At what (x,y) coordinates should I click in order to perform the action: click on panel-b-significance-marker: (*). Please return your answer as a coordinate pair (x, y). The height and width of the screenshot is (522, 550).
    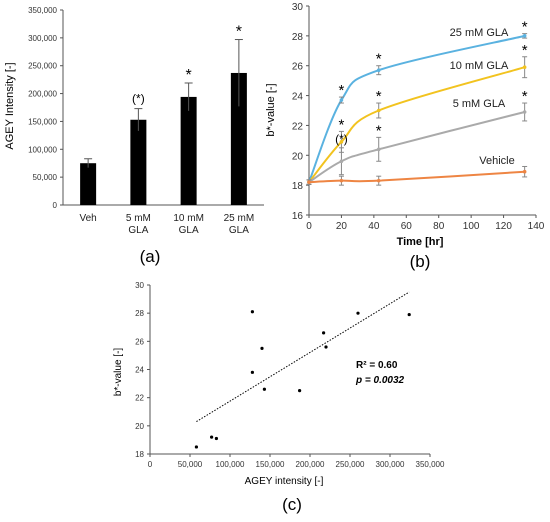
    Looking at the image, I should click on (341, 139).